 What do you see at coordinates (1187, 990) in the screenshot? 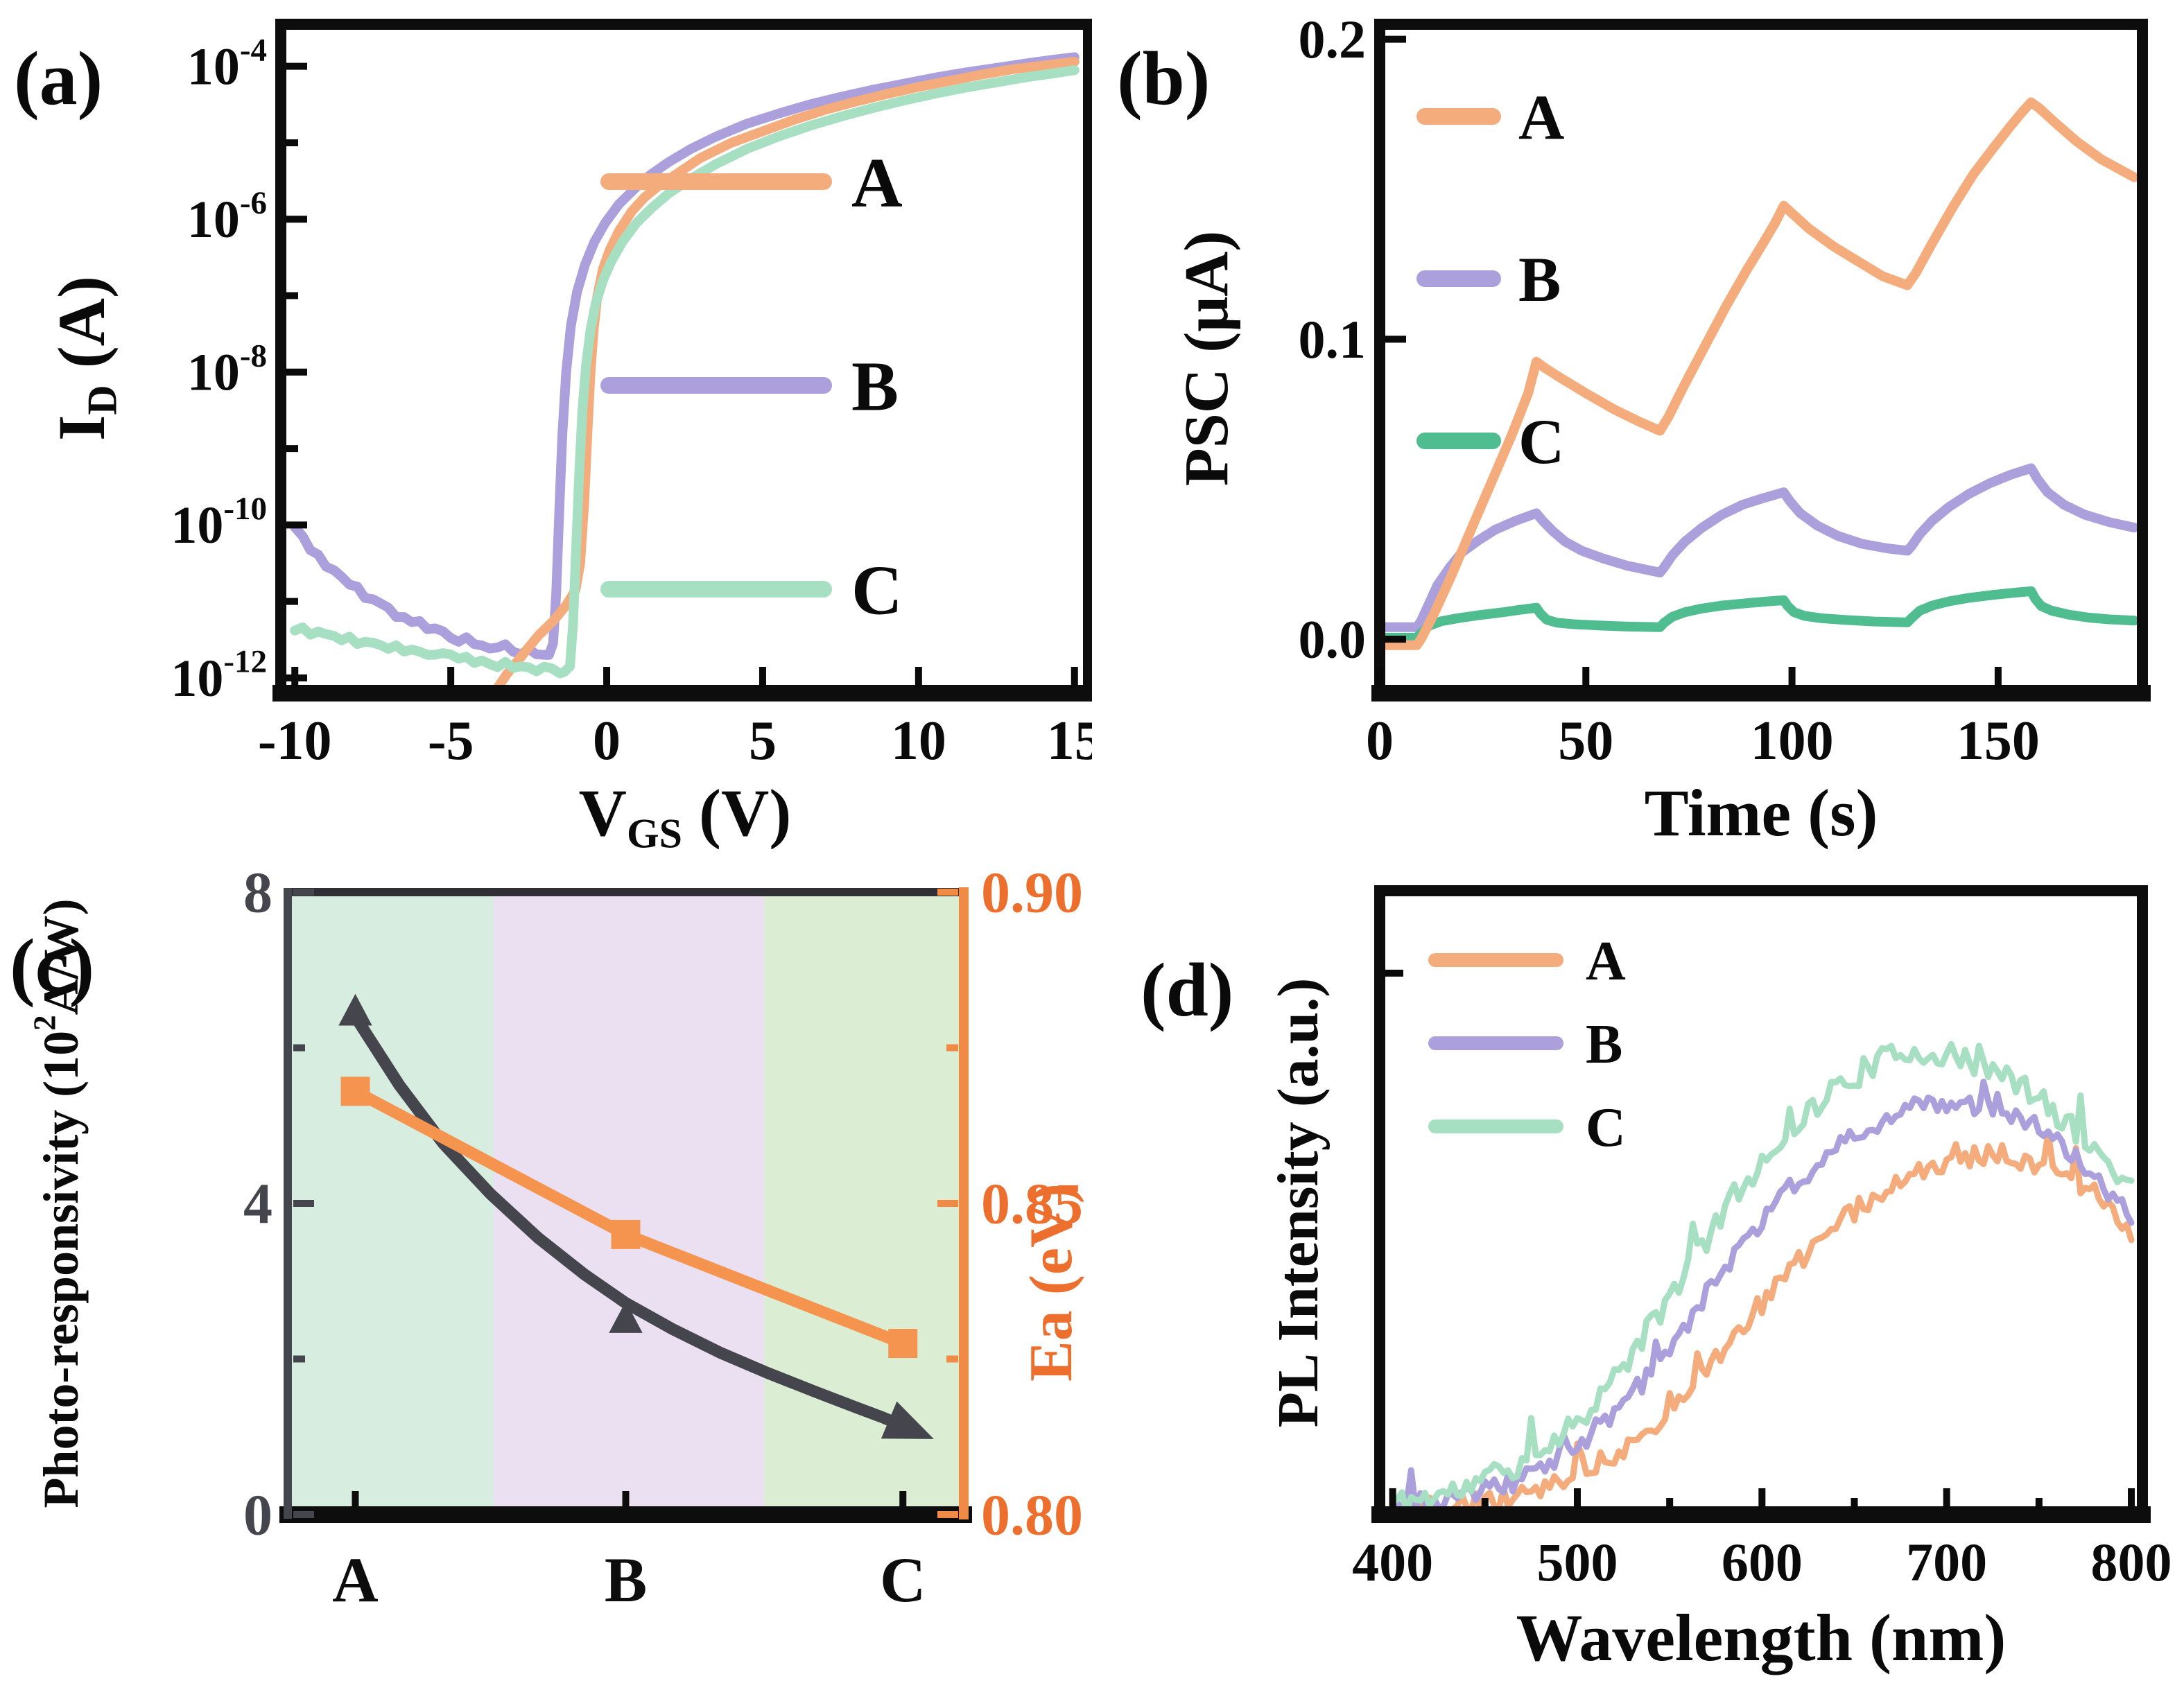
I see `panel-letter-d: (d)` at bounding box center [1187, 990].